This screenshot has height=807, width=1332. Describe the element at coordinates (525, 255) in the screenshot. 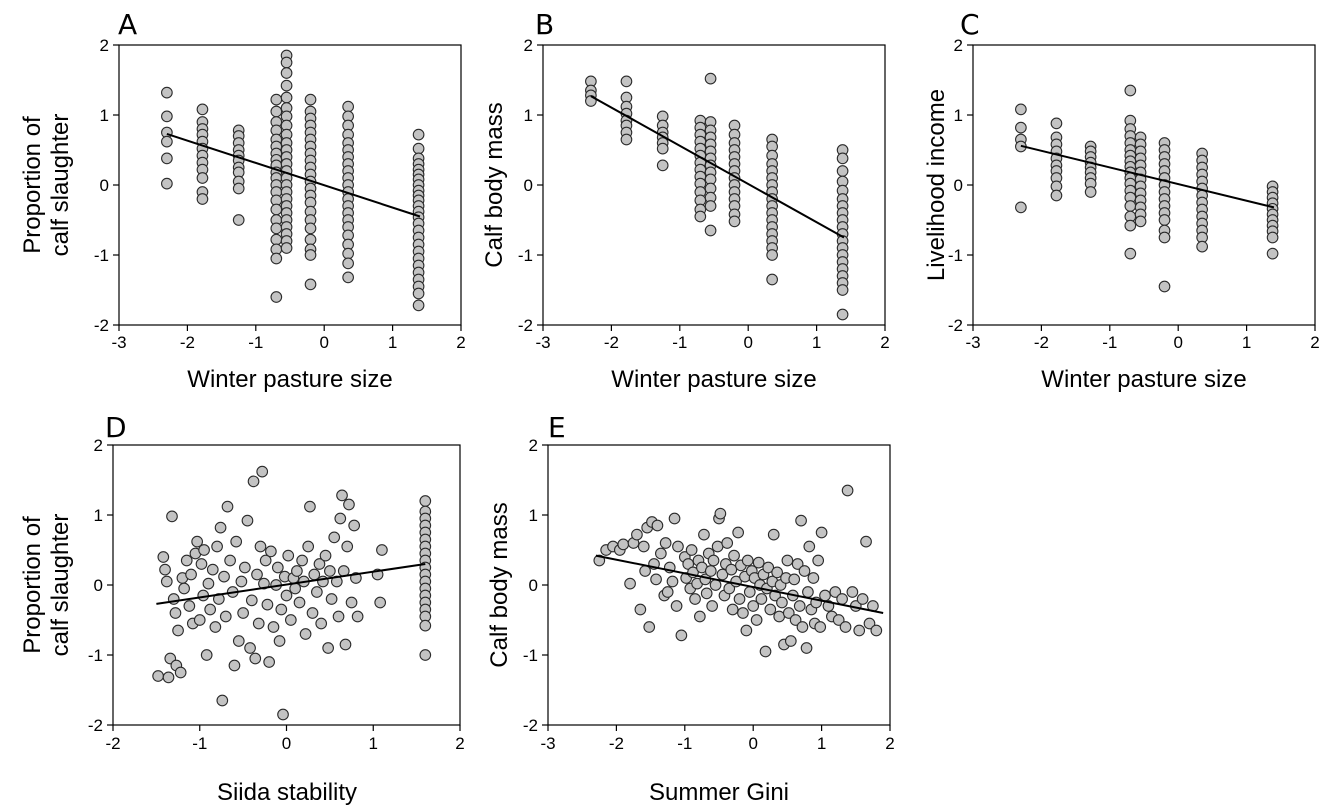

I see `panel-b-y-tick-label-1: -1` at that location.